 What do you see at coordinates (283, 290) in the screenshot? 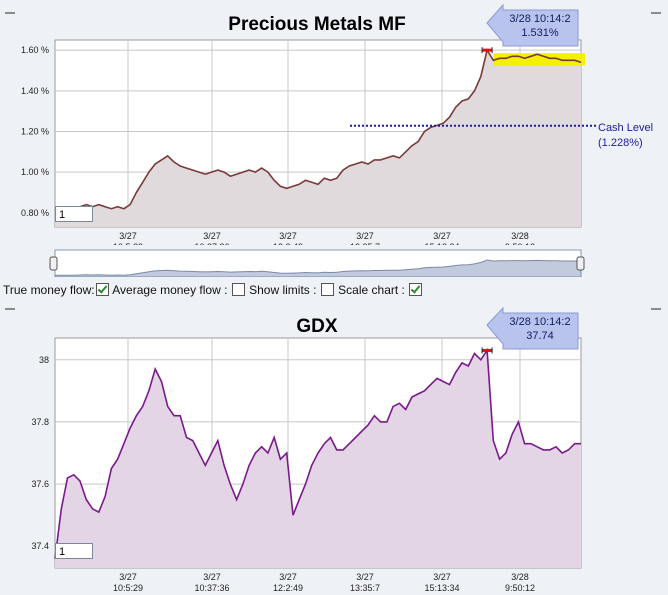
I see `show-limits-label: Show limits :` at bounding box center [283, 290].